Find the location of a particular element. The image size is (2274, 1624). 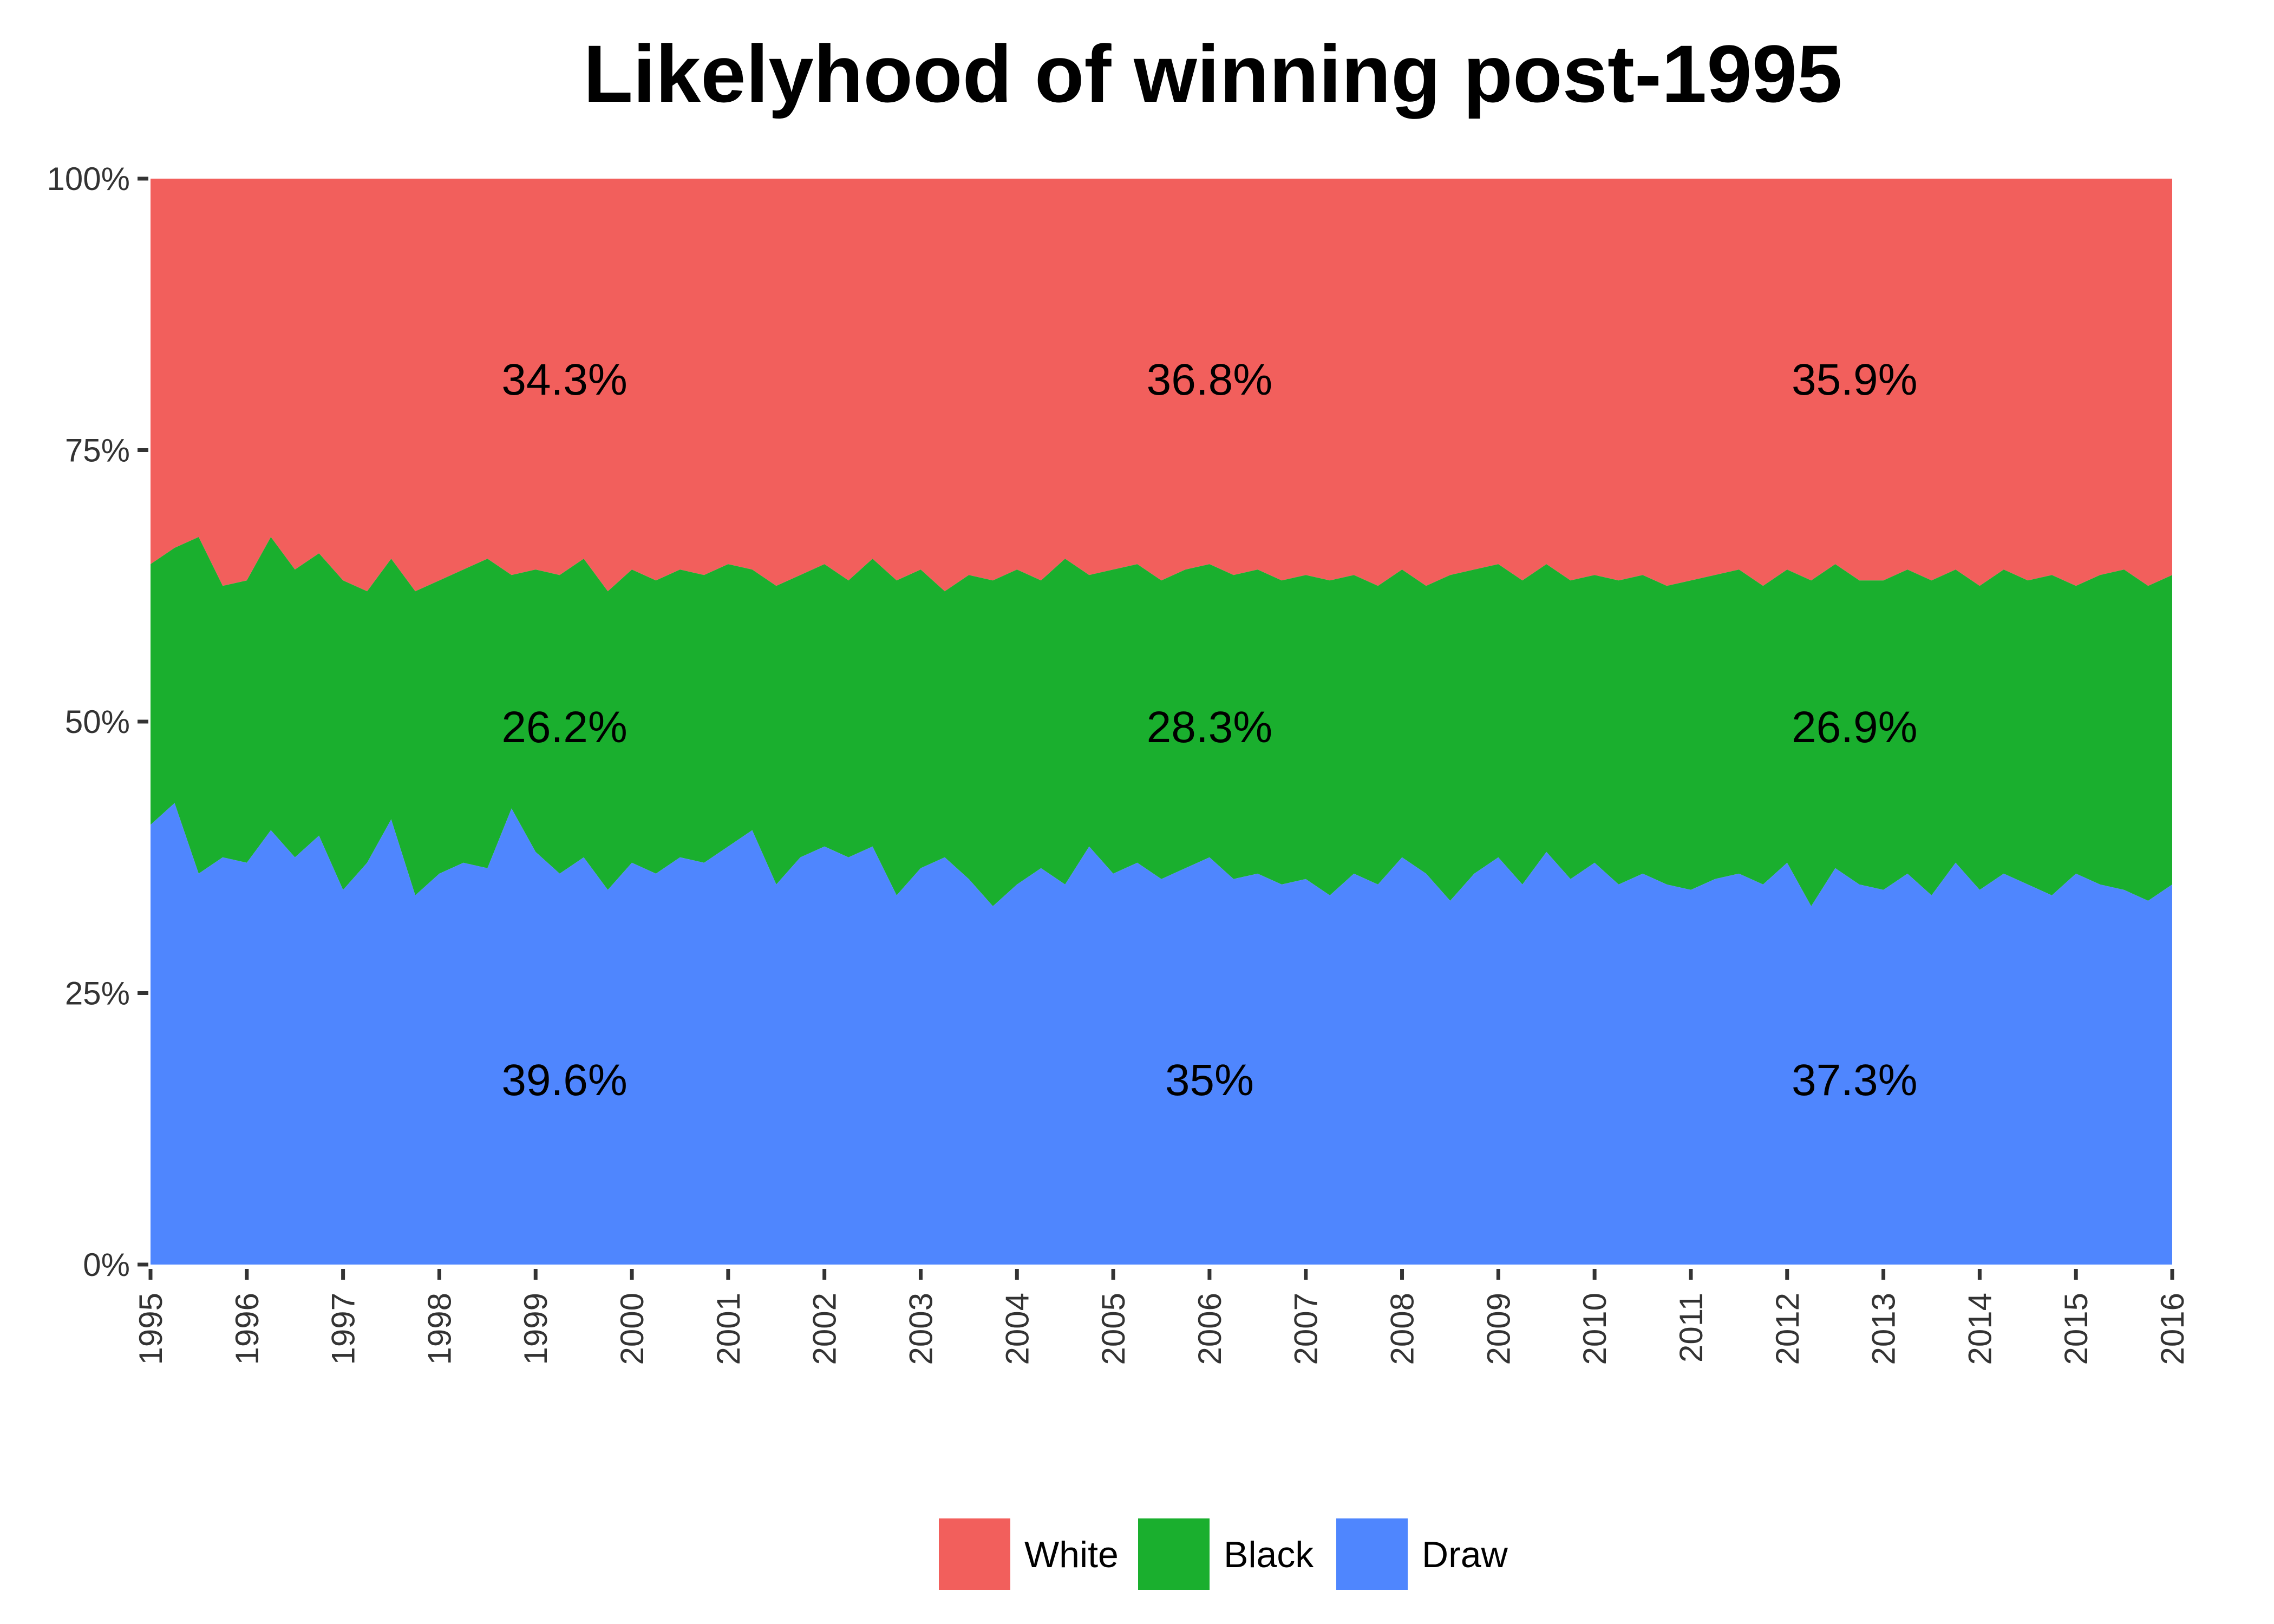

x-tick-label: 2014 is located at coordinates (1980, 1329).